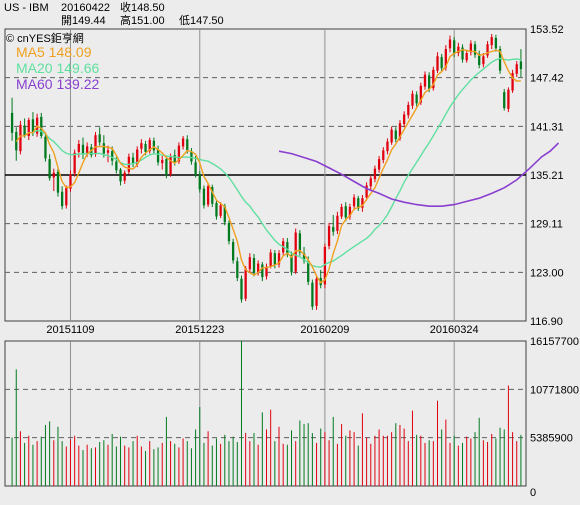 The image size is (580, 505). What do you see at coordinates (83, 20) in the screenshot?
I see `open-label: 開149.44` at bounding box center [83, 20].